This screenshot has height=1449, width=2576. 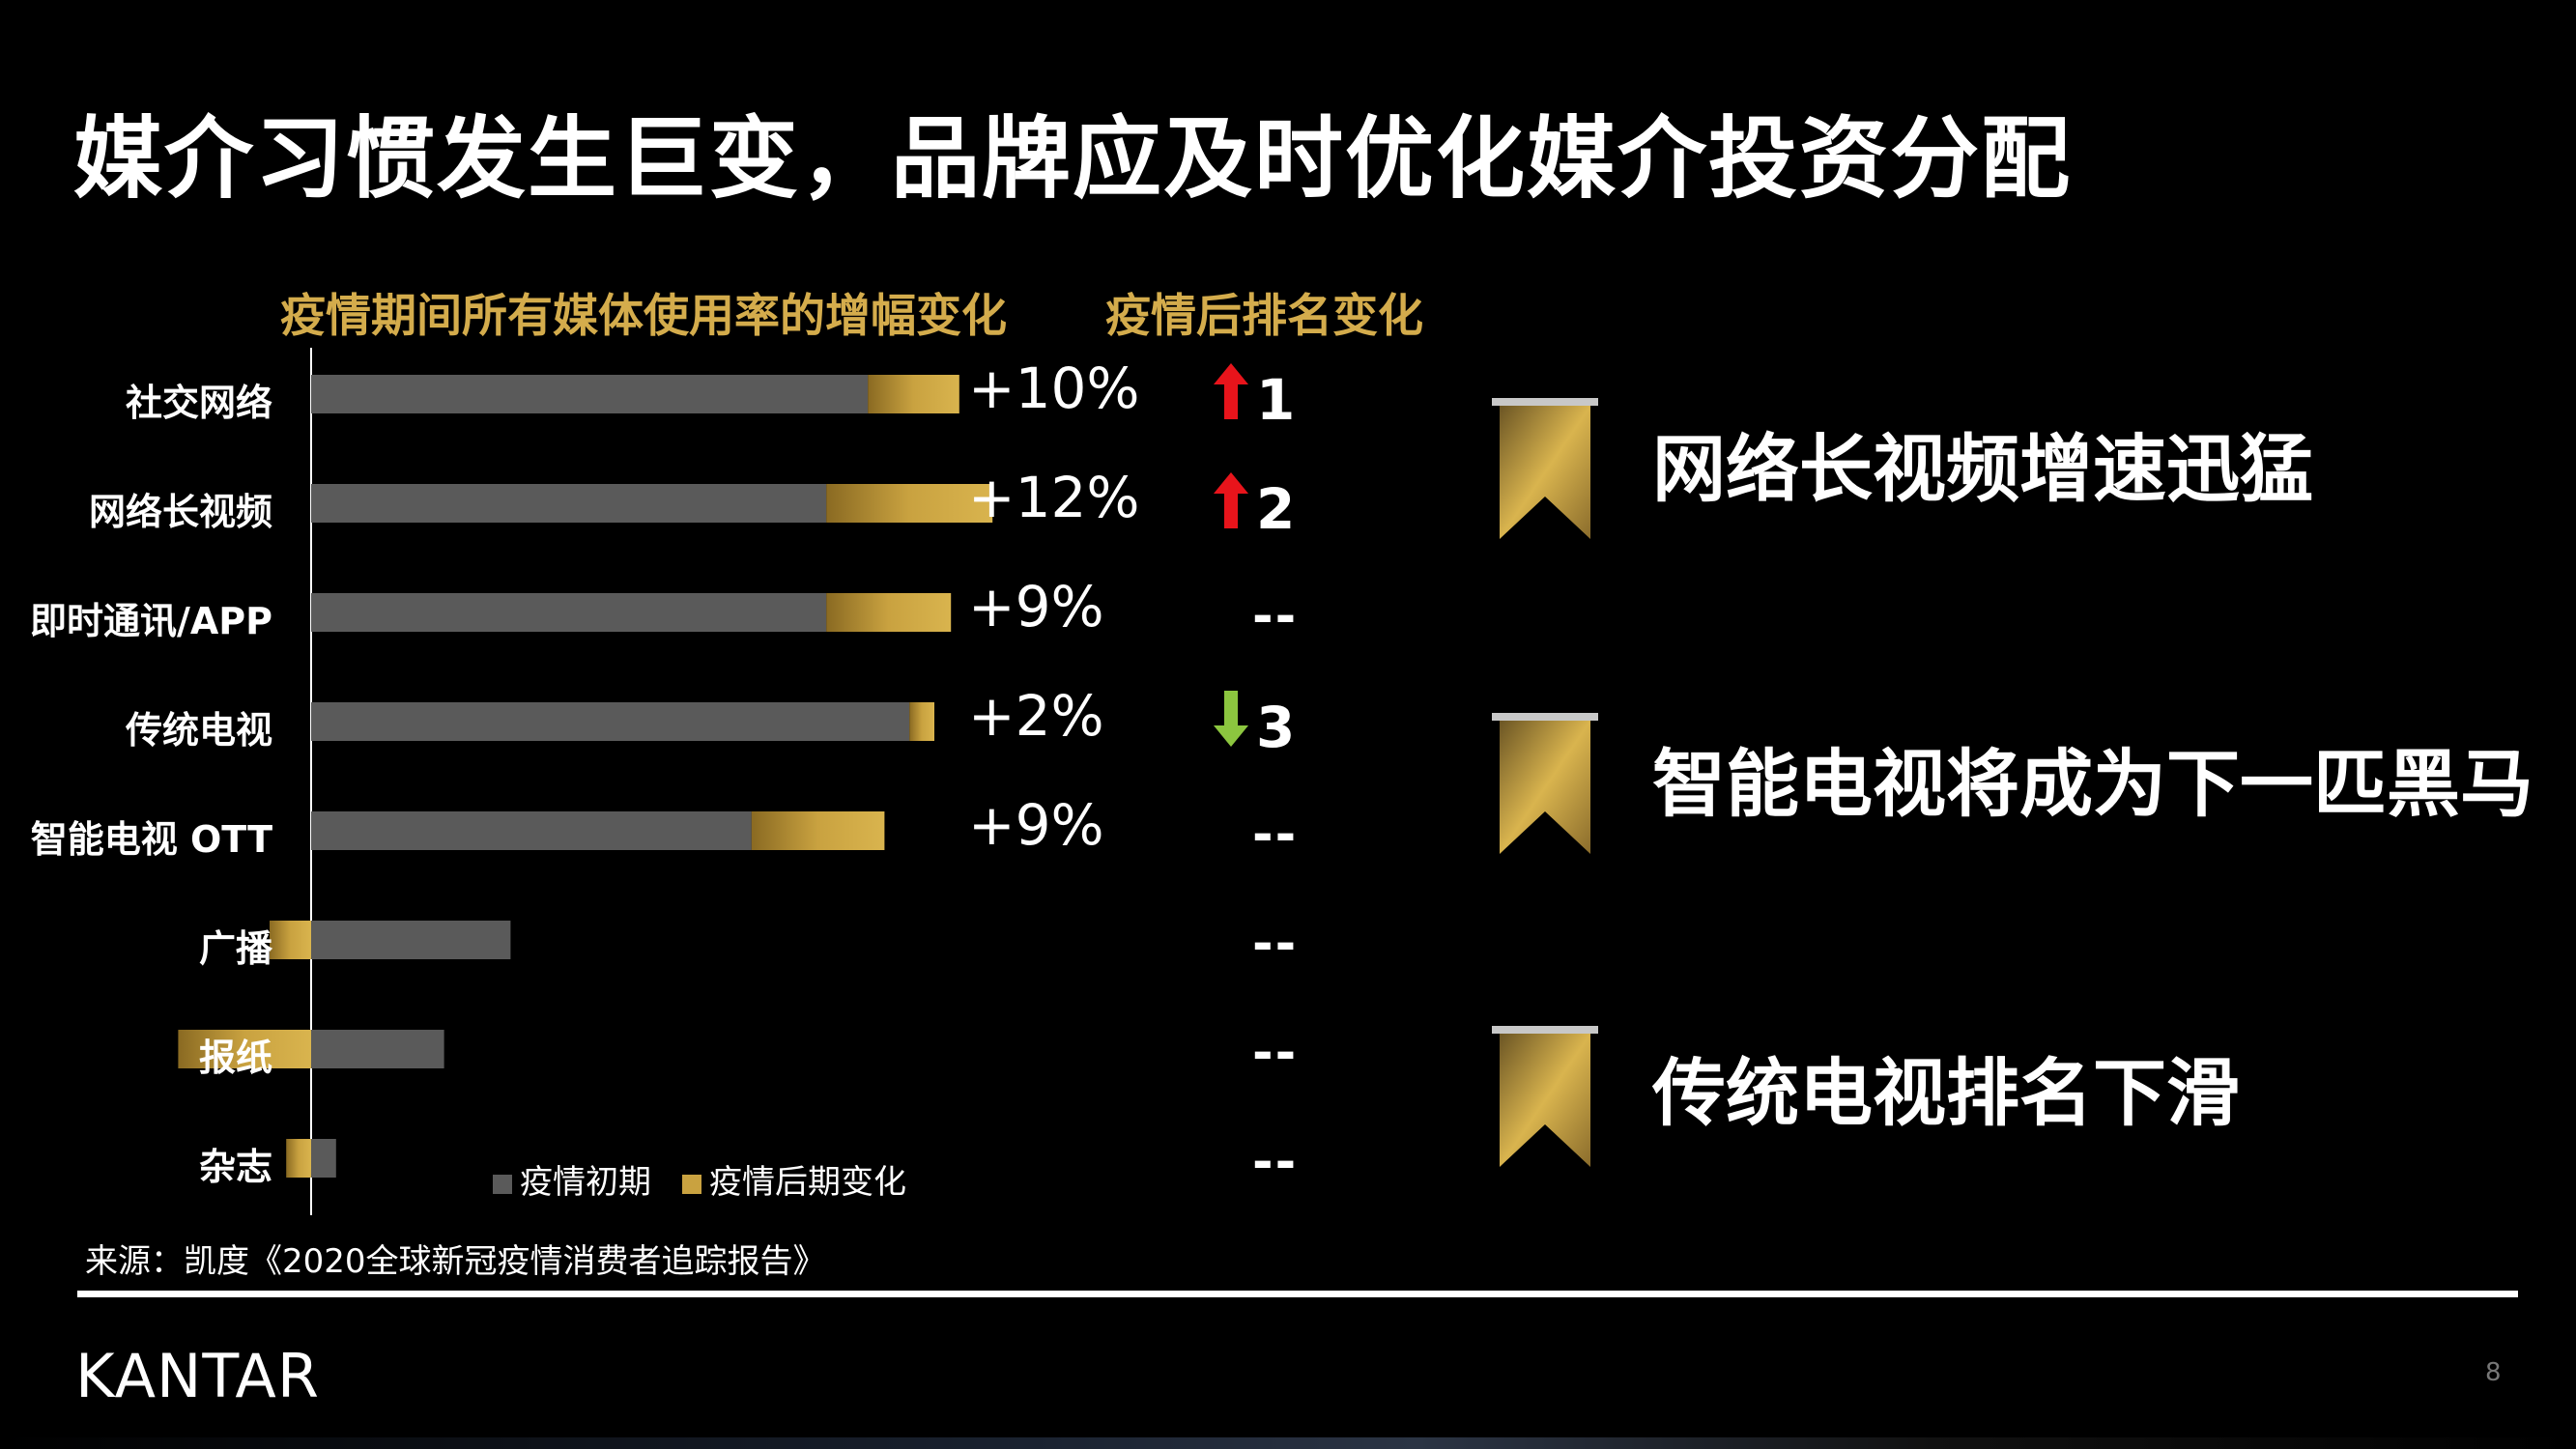 What do you see at coordinates (1276, 400) in the screenshot?
I see `rank-value: 1` at bounding box center [1276, 400].